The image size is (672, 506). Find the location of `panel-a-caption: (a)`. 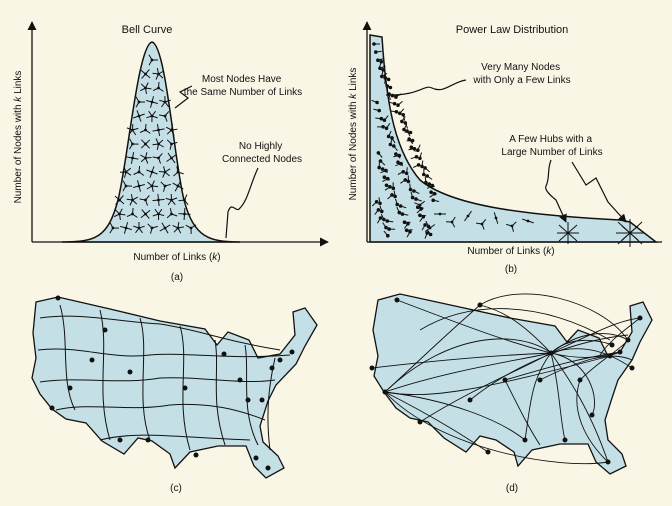

panel-a-caption: (a) is located at coordinates (177, 277).